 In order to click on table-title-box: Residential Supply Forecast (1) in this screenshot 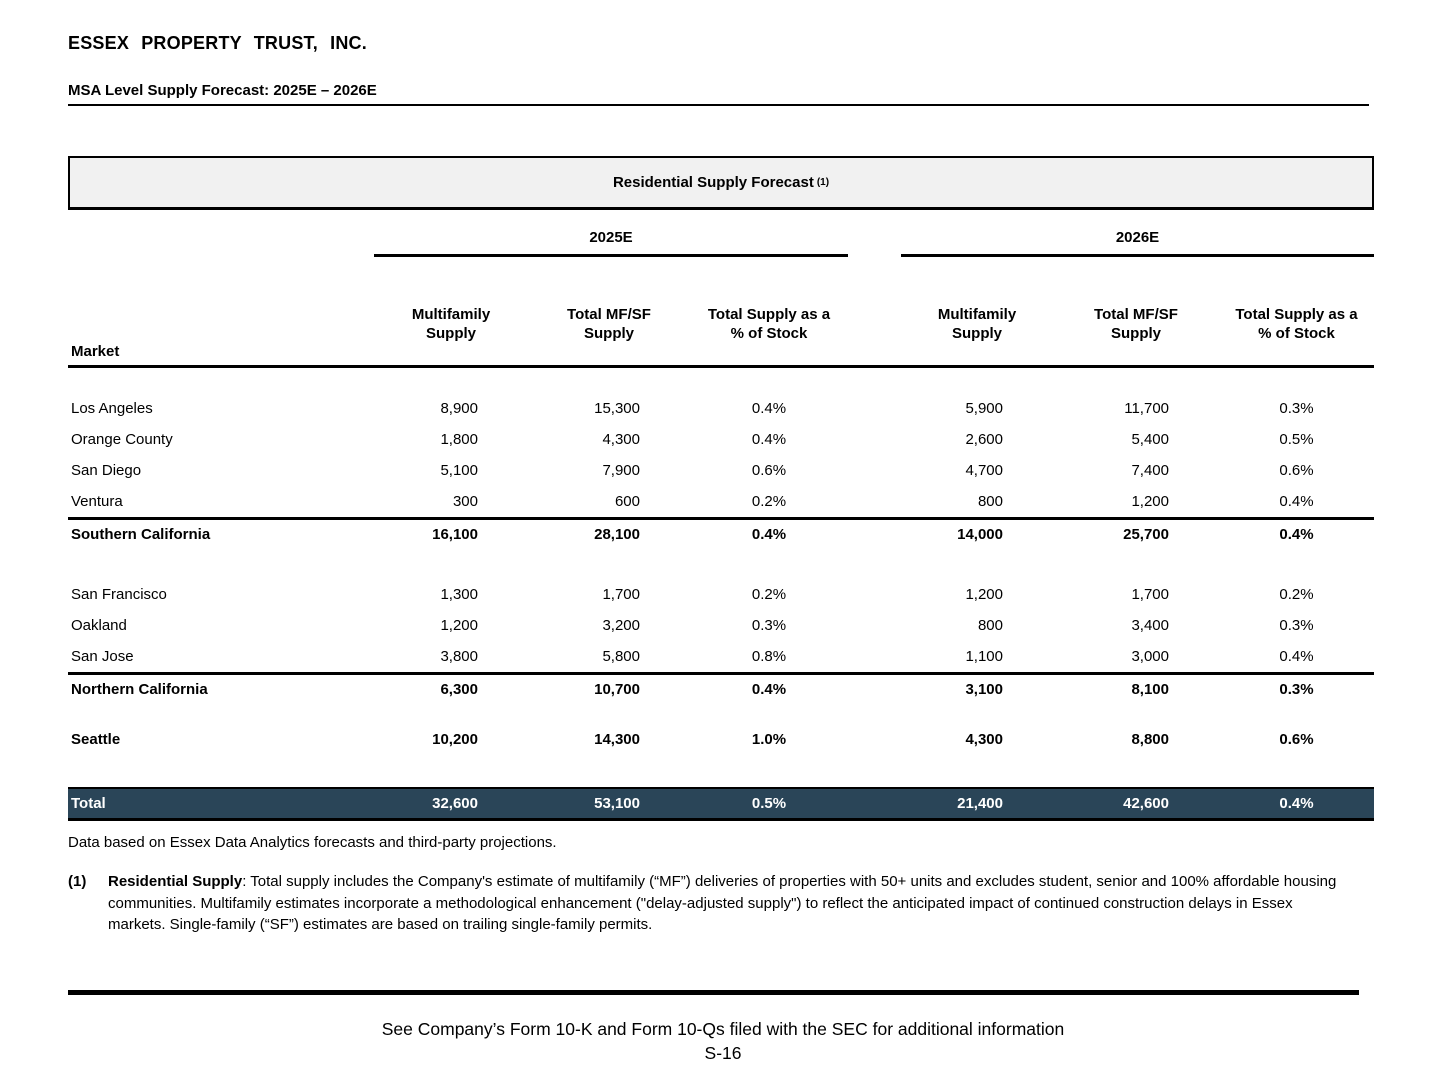, I will do `click(721, 183)`.